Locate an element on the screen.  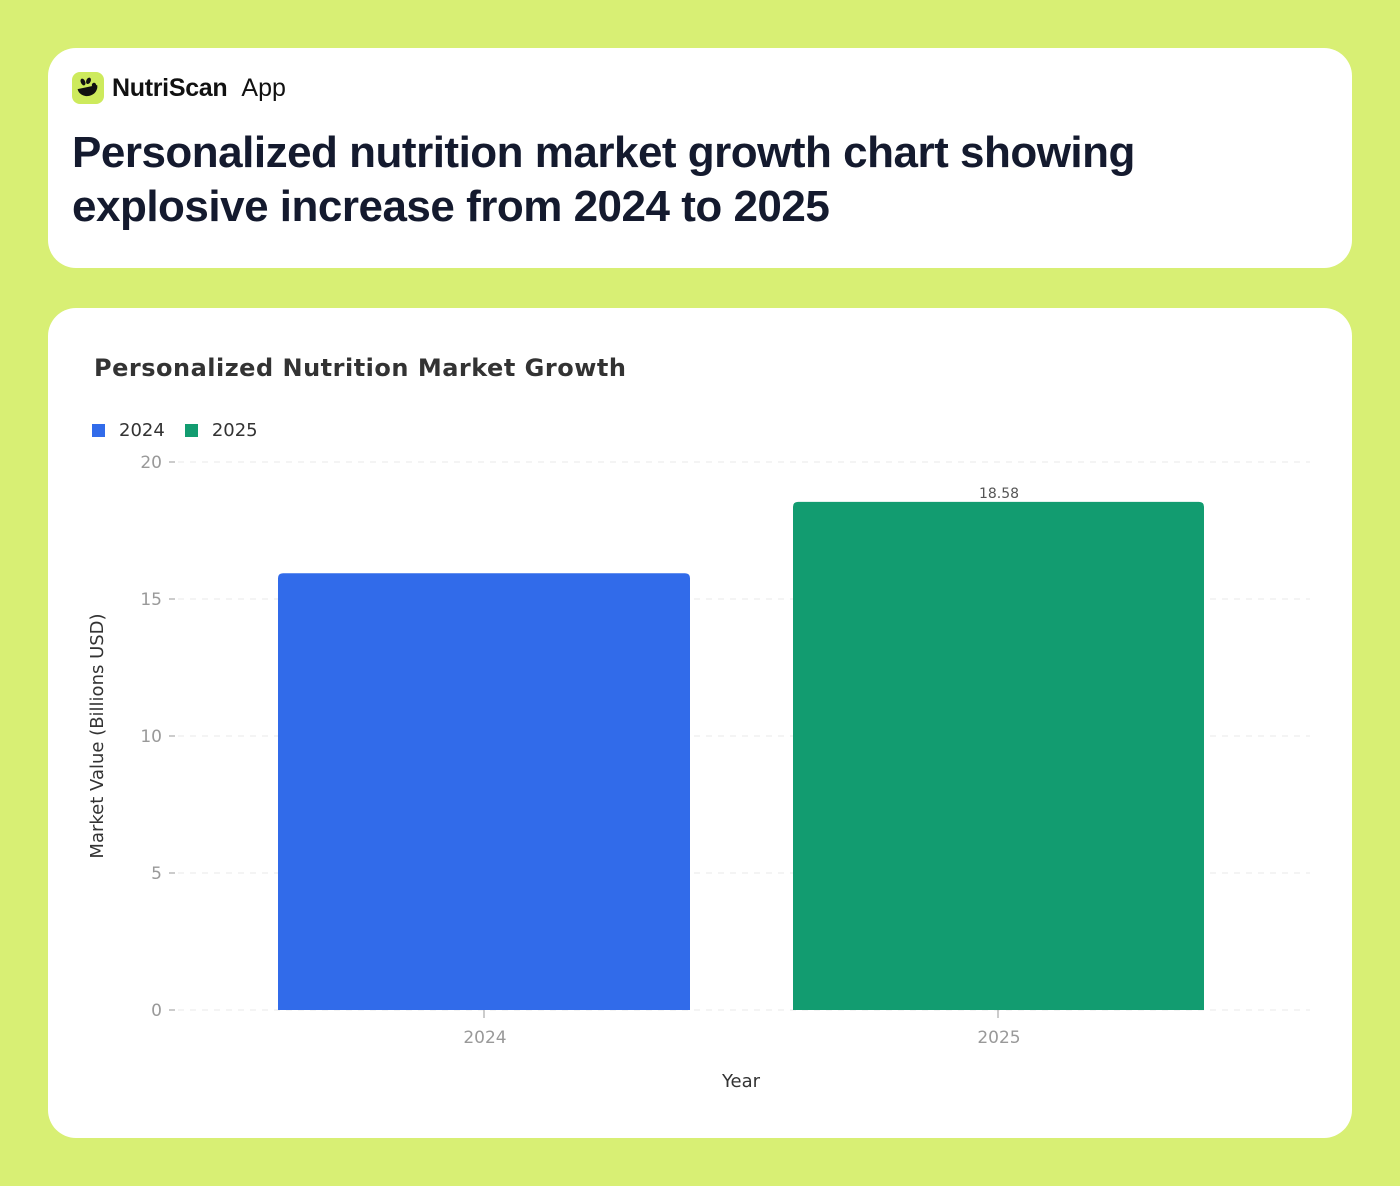
legend-label-2024: 2024 is located at coordinates (142, 430).